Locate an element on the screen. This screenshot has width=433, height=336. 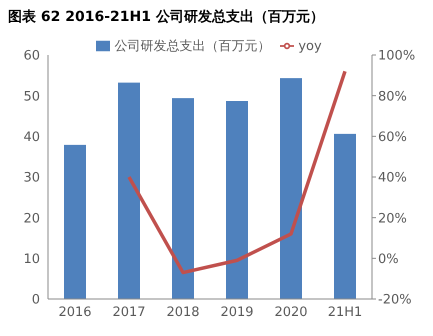
y-tick-label: 20 is located at coordinates (31, 218).